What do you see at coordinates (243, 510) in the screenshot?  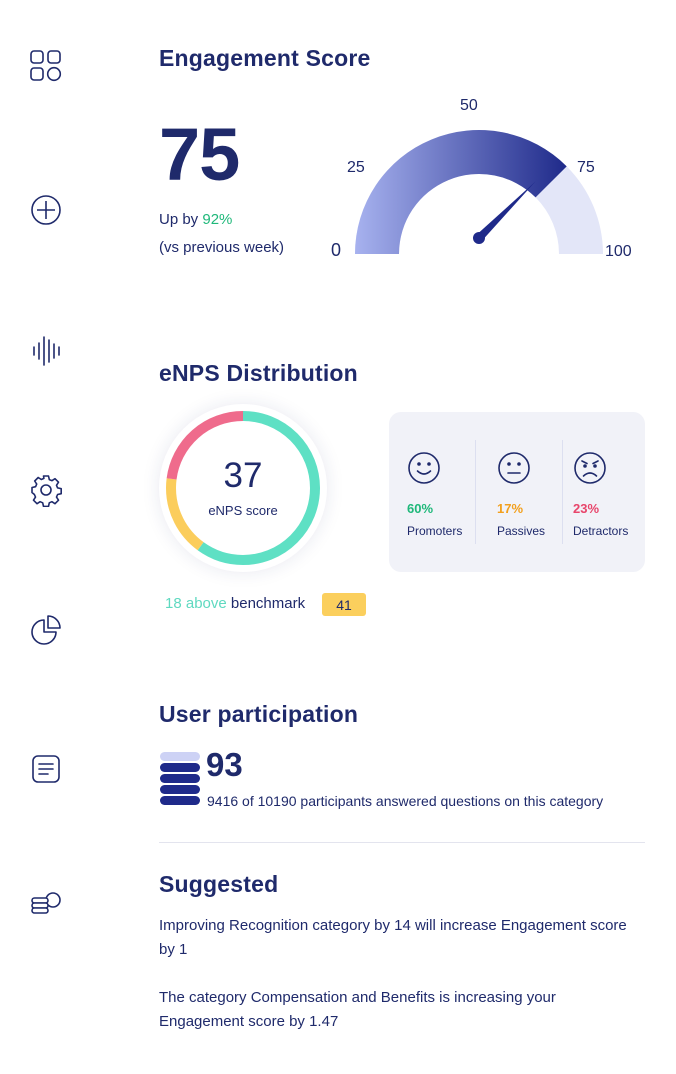 I see `enps-score-label: eNPS score` at bounding box center [243, 510].